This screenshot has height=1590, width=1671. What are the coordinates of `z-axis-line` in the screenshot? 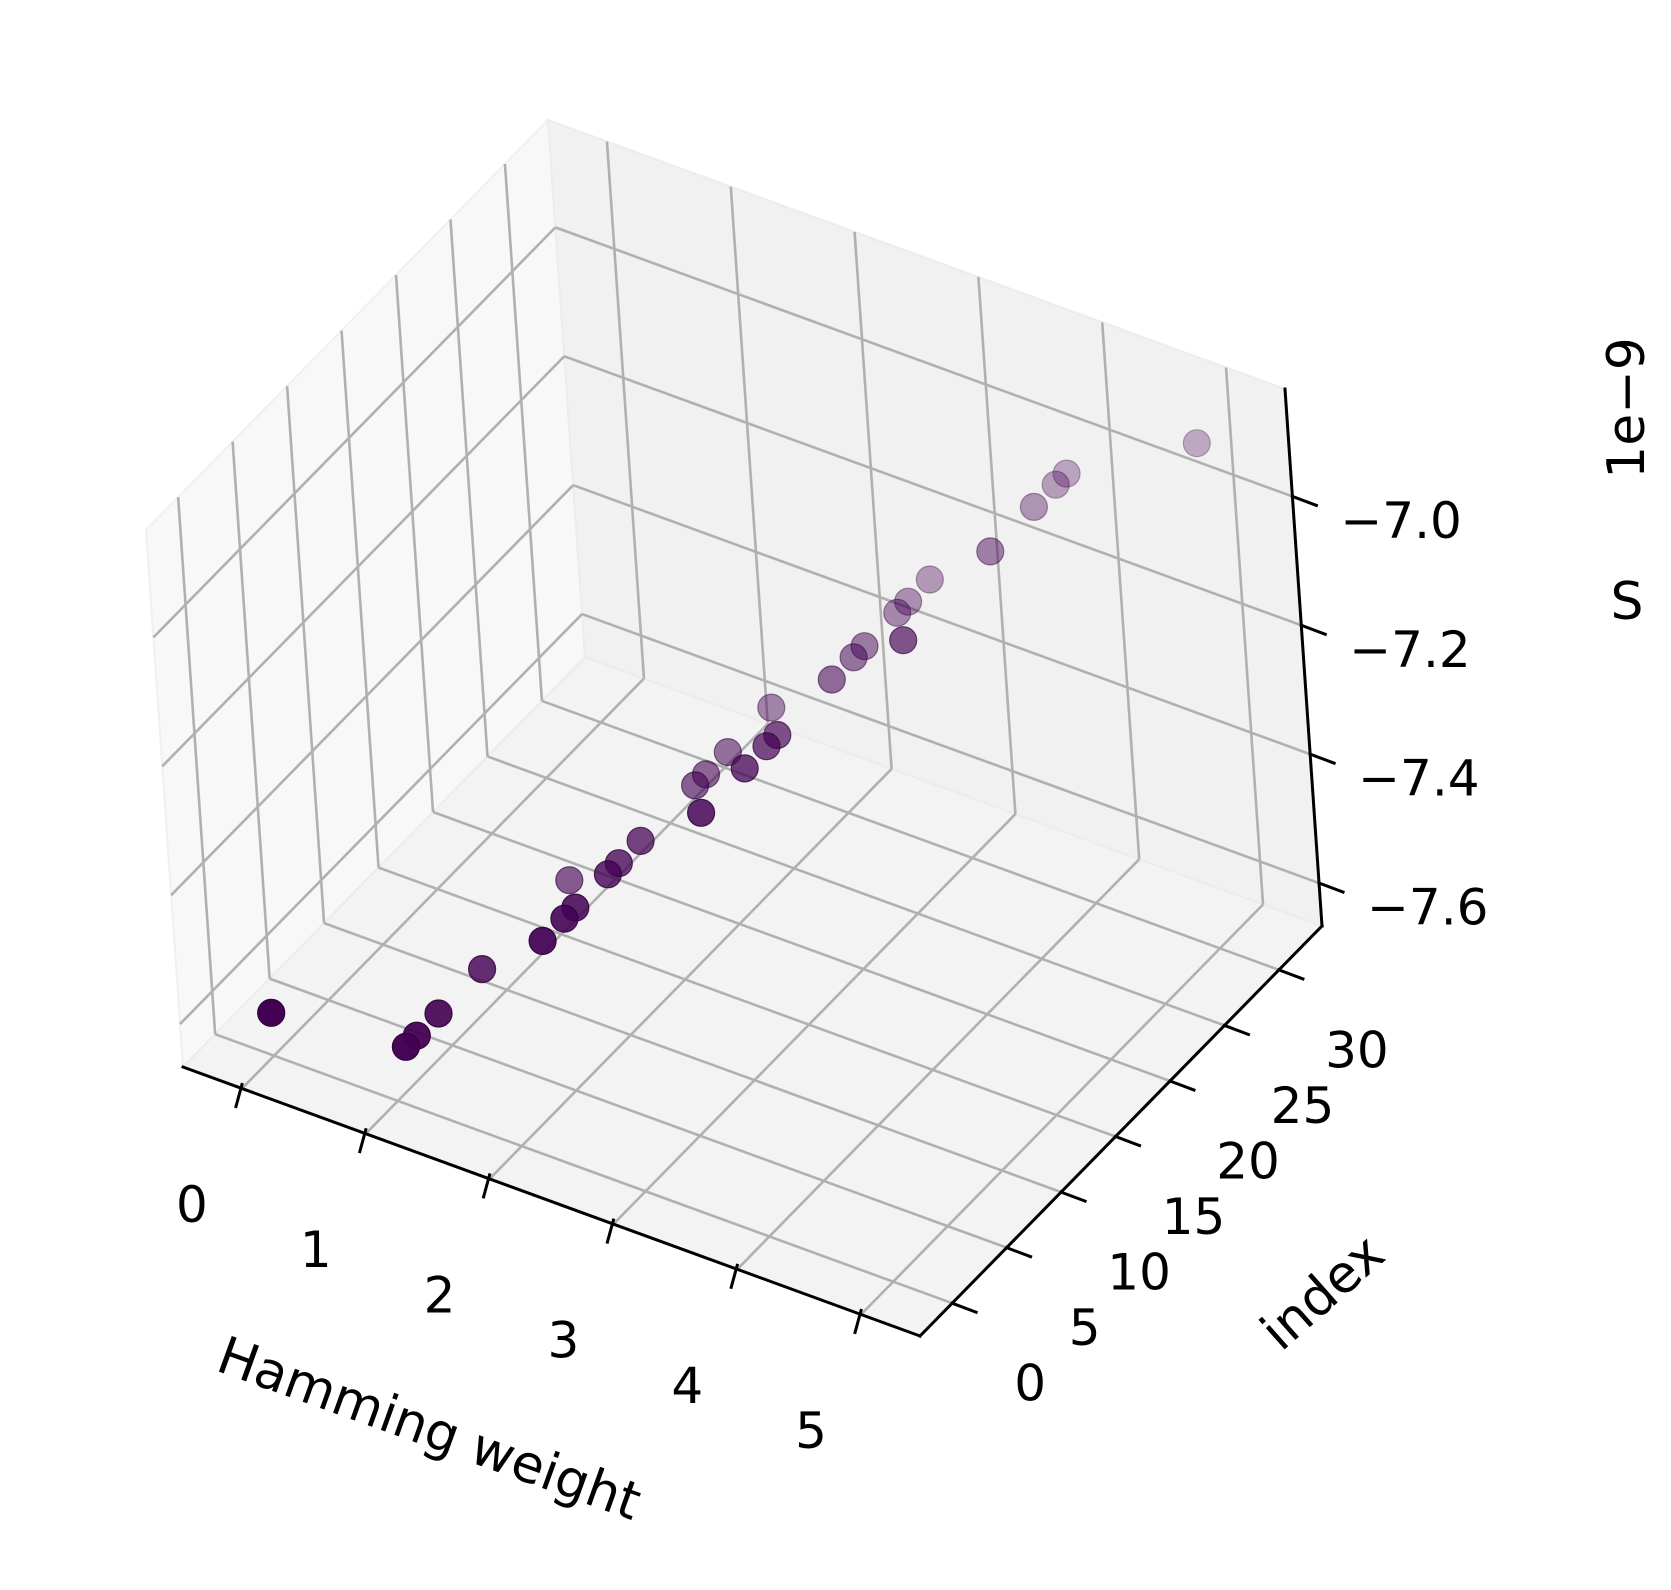 It's located at (1303, 657).